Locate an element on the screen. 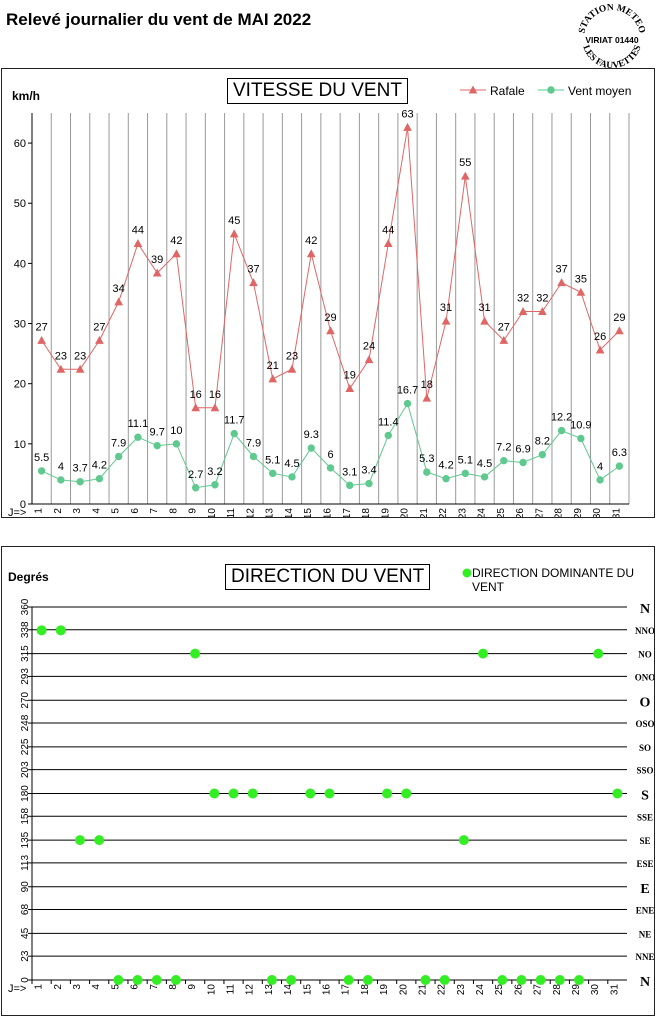 Image resolution: width=657 pixels, height=1018 pixels. direction-x-tick-label: 6 is located at coordinates (135, 987).